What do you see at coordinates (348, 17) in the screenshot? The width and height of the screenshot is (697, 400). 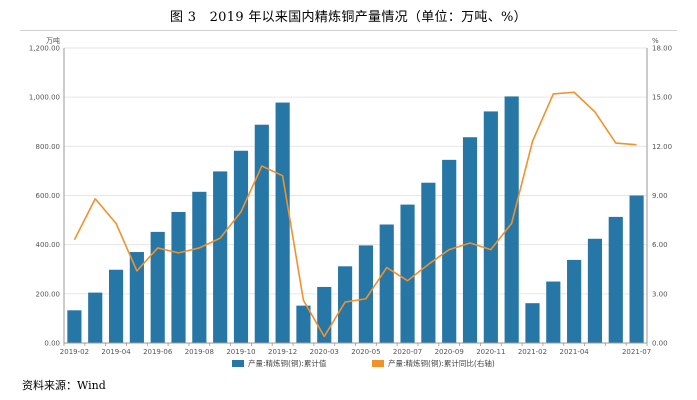 I see `figure-title: 图 3 2019 年以来国内精炼铜产量情况（单位：万吨、%）` at bounding box center [348, 17].